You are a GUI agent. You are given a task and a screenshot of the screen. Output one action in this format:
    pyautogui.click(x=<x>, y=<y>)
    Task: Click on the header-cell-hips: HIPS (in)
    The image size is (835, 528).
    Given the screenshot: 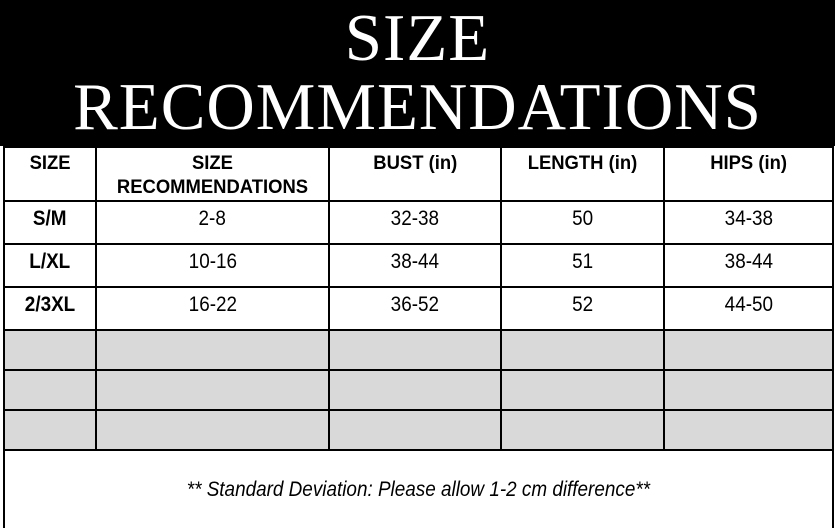 What is the action you would take?
    pyautogui.click(x=748, y=174)
    